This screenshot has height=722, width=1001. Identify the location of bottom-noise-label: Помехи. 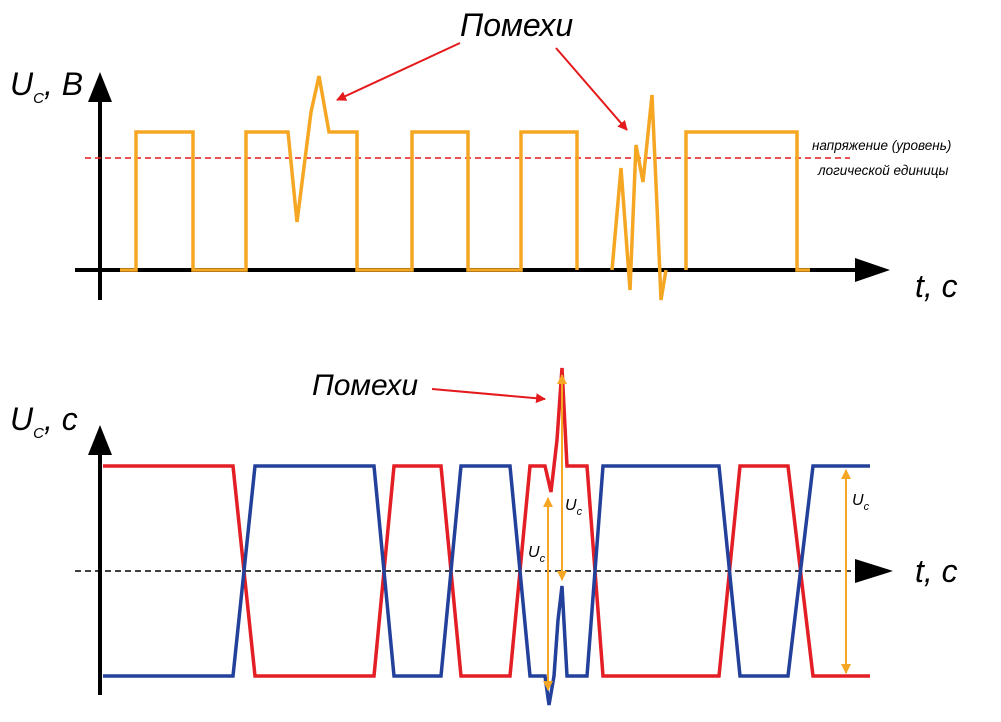
(365, 385).